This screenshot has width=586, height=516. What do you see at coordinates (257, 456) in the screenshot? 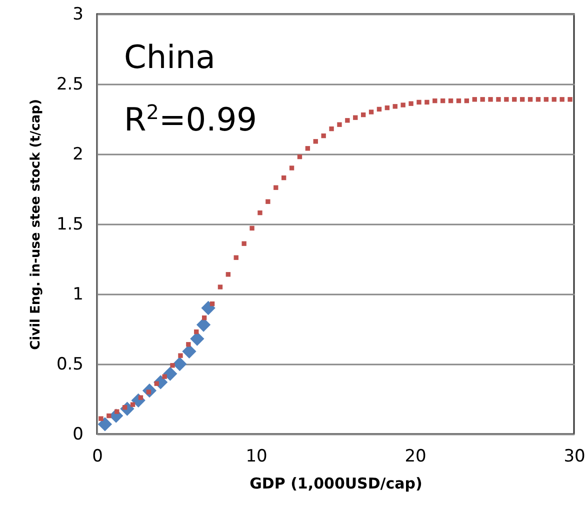
I see `x-tick-label: 10` at bounding box center [257, 456].